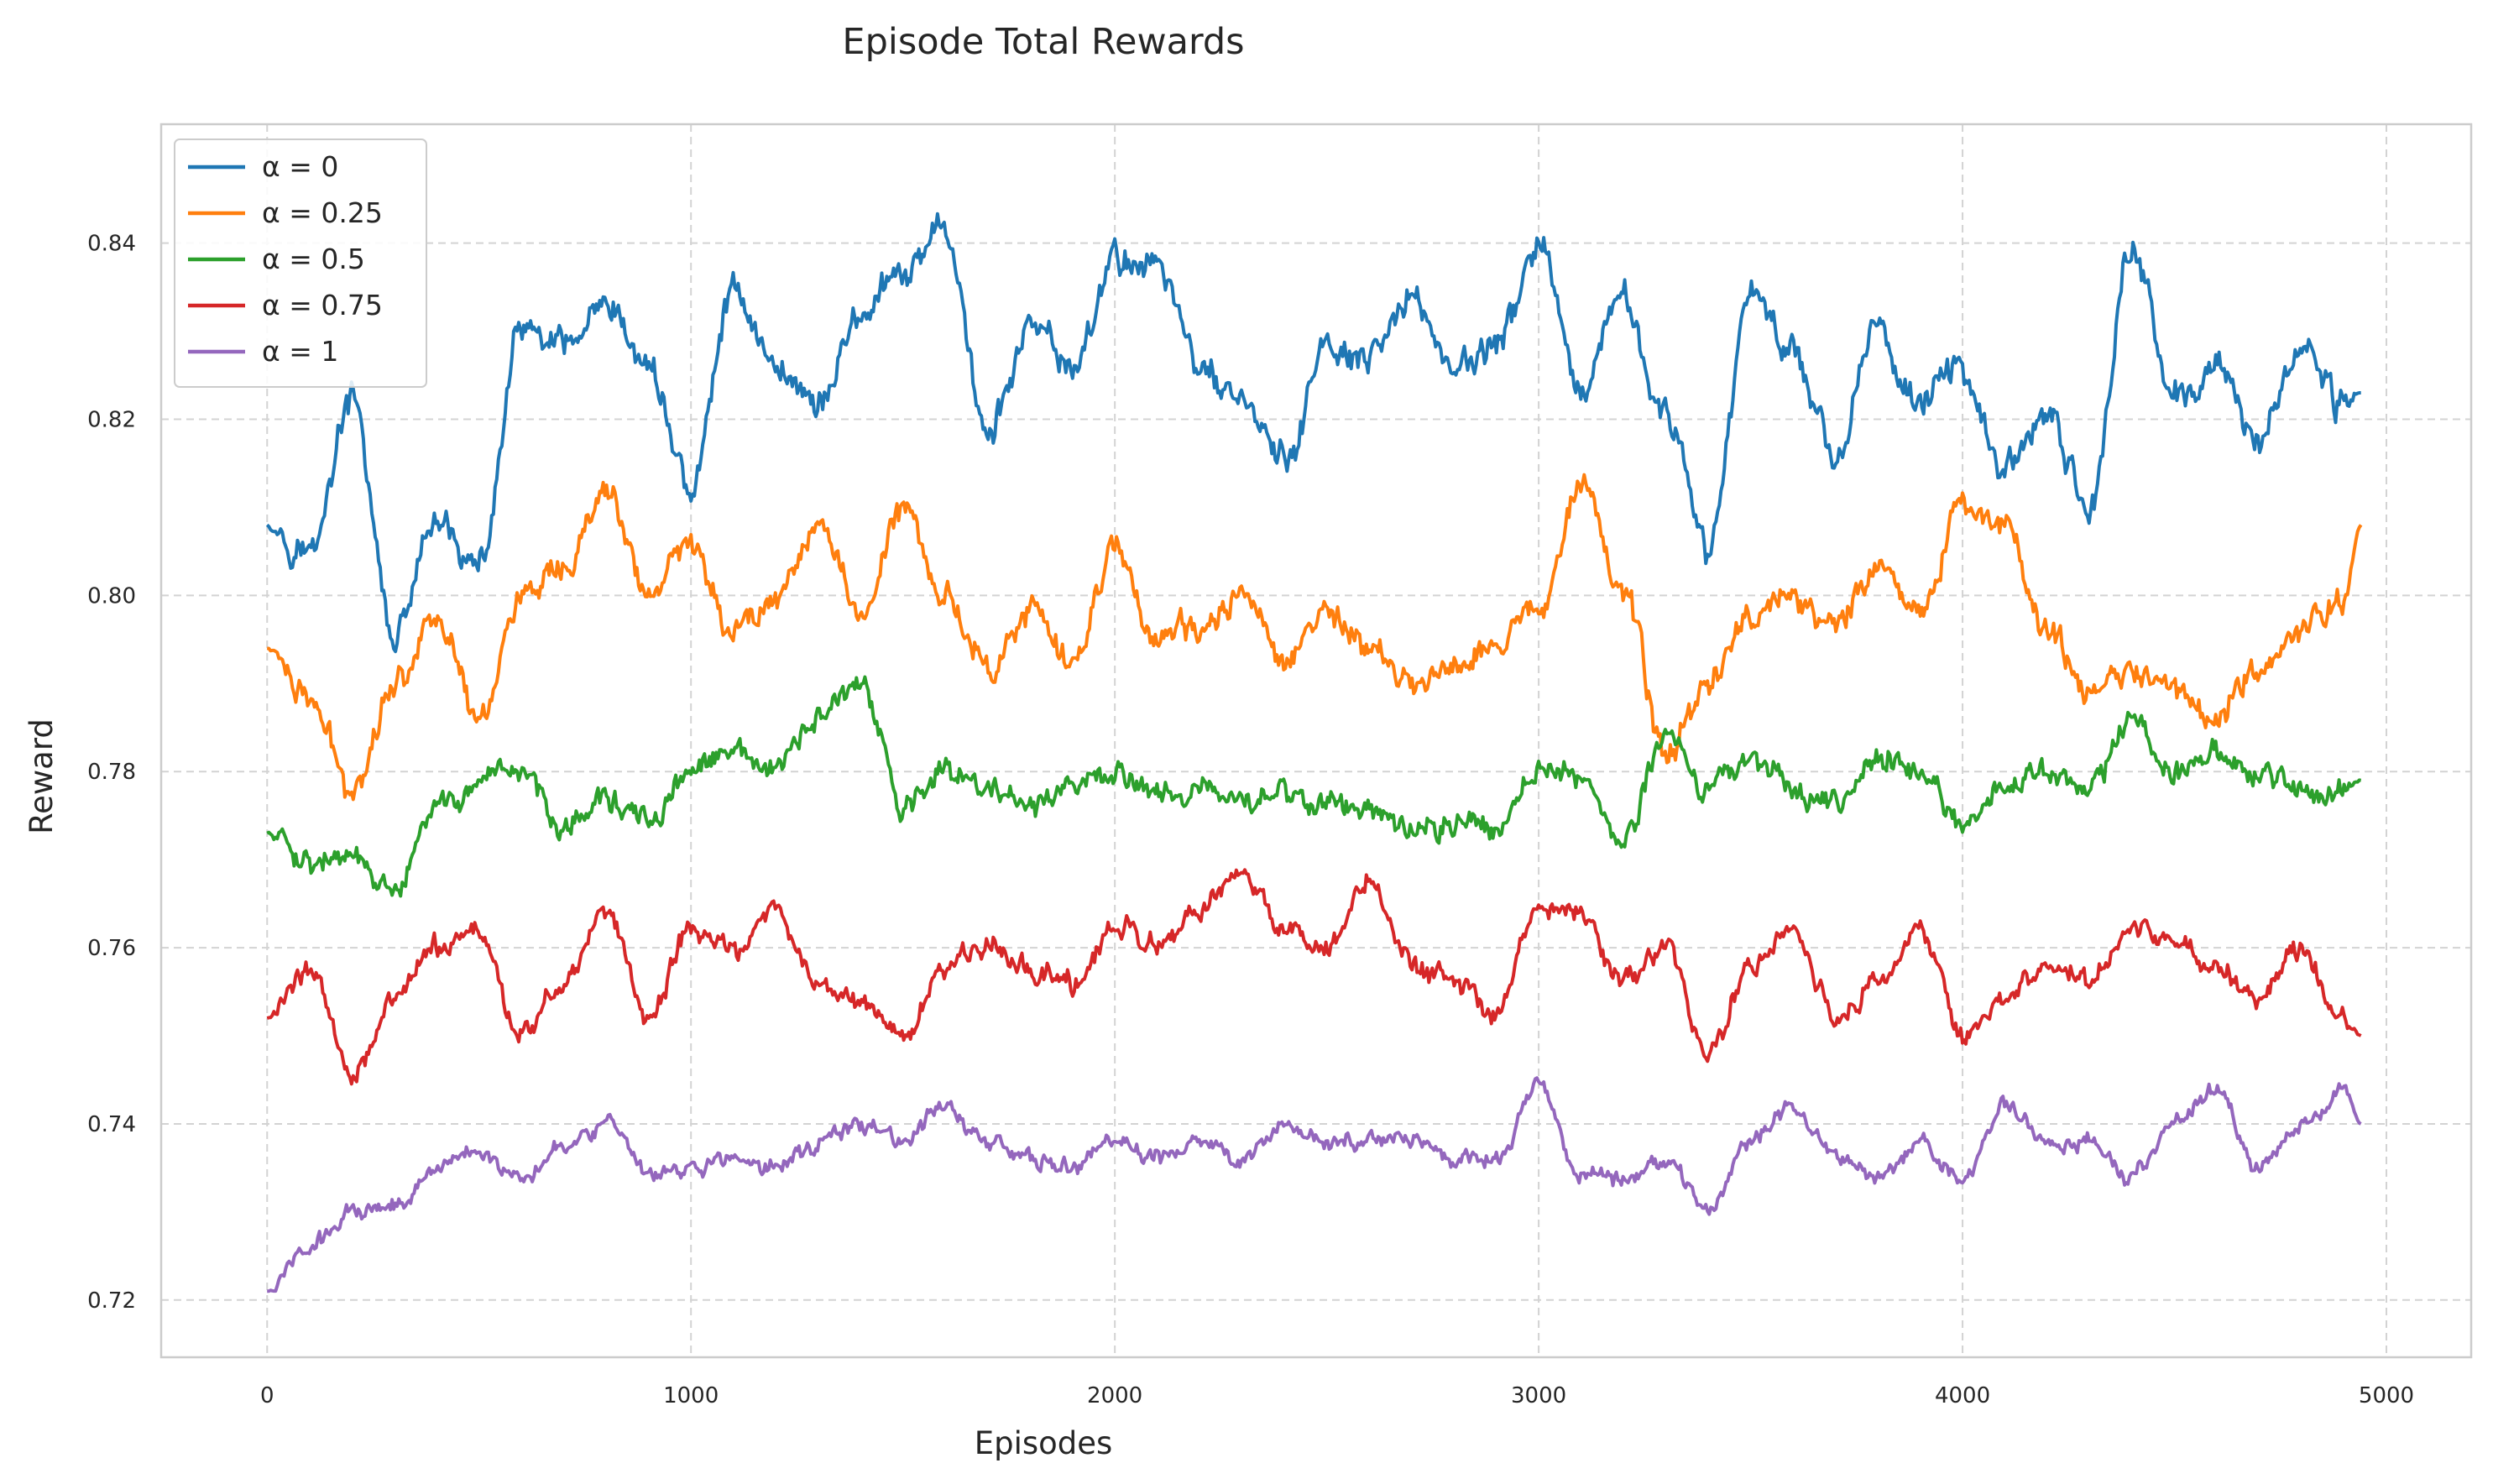  Describe the element at coordinates (1043, 42) in the screenshot. I see `chart-title: Episode Total Rewards` at that location.